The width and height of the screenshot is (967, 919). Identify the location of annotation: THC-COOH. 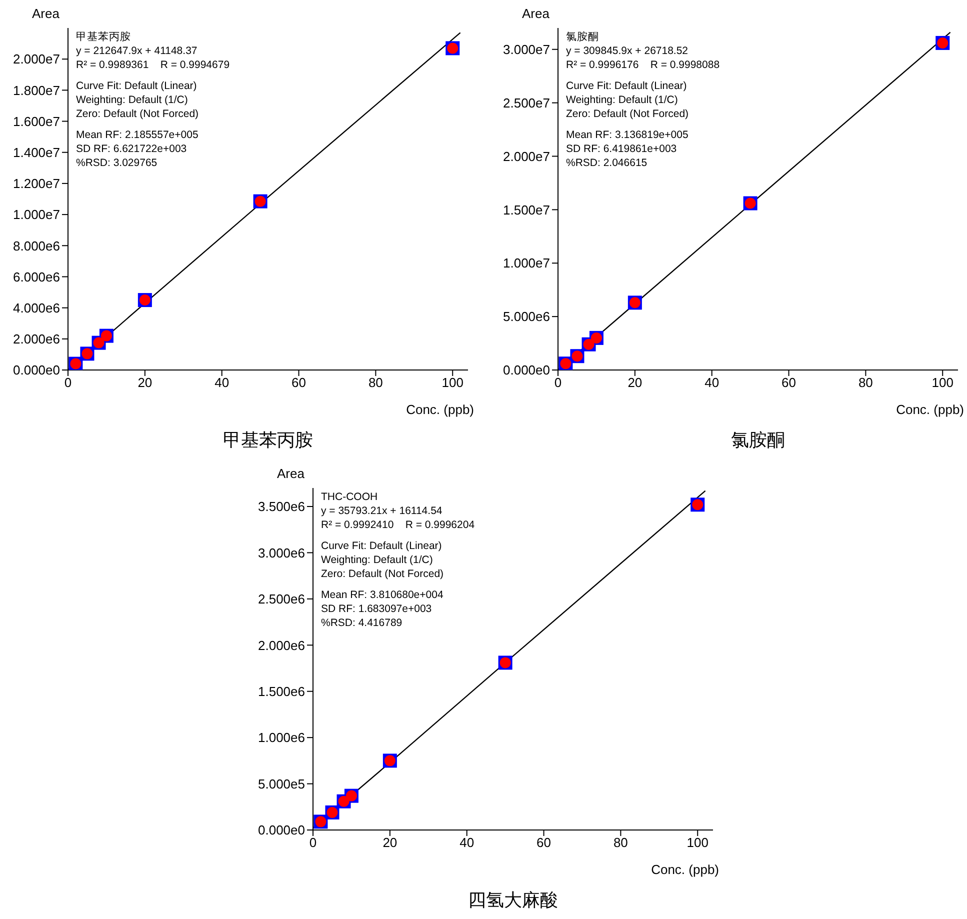
(350, 497).